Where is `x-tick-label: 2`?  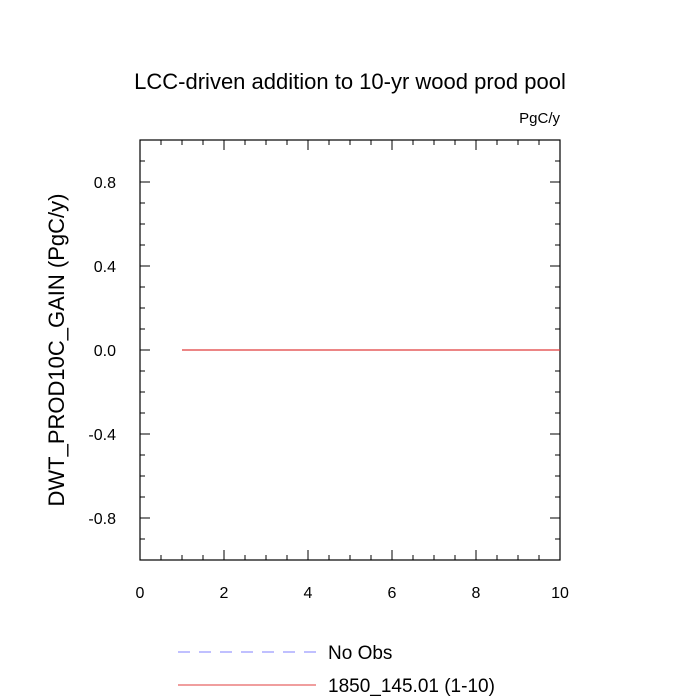 x-tick-label: 2 is located at coordinates (224, 593).